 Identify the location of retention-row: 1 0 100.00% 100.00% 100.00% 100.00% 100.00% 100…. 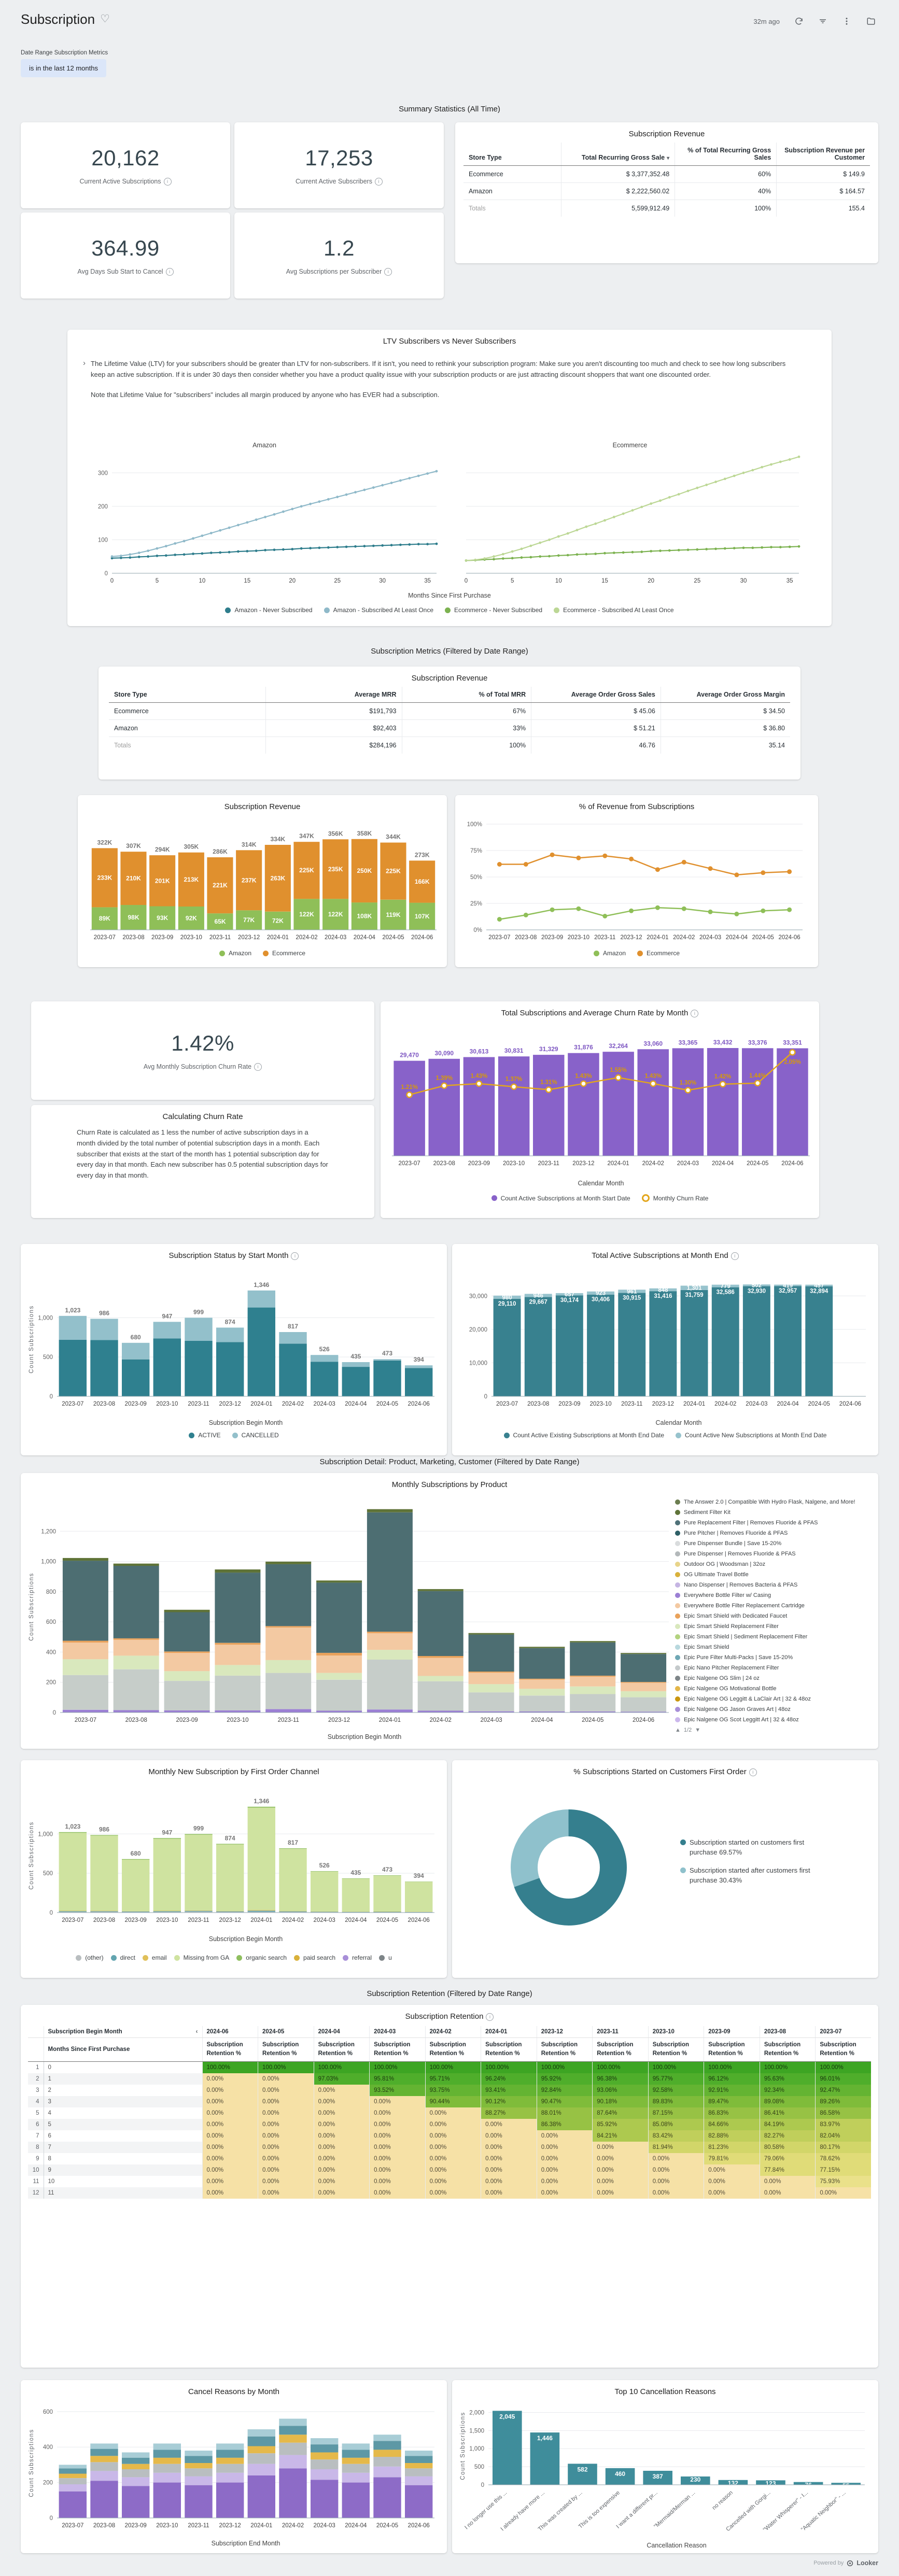
(449, 2067).